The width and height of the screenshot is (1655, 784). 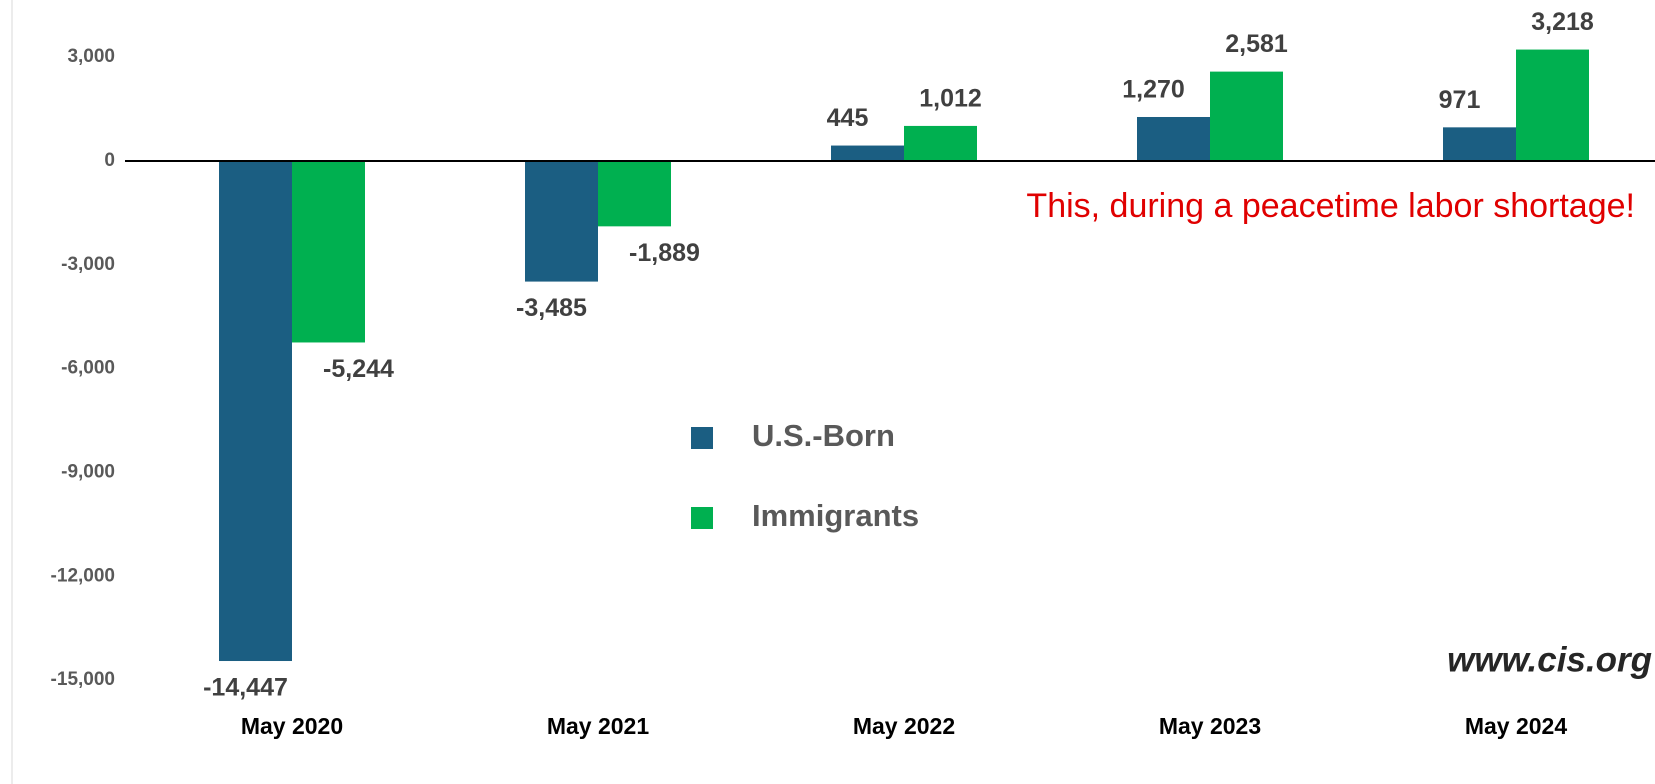 I want to click on y-tick-label: -12,000, so click(x=83, y=575).